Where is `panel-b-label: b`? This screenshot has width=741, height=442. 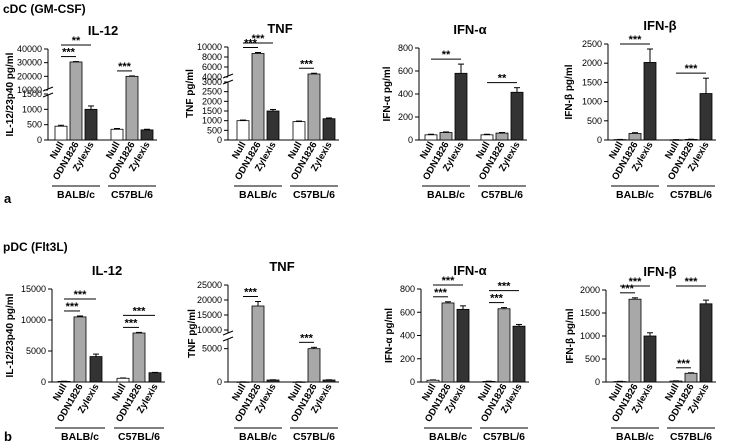 panel-b-label: b is located at coordinates (8, 435).